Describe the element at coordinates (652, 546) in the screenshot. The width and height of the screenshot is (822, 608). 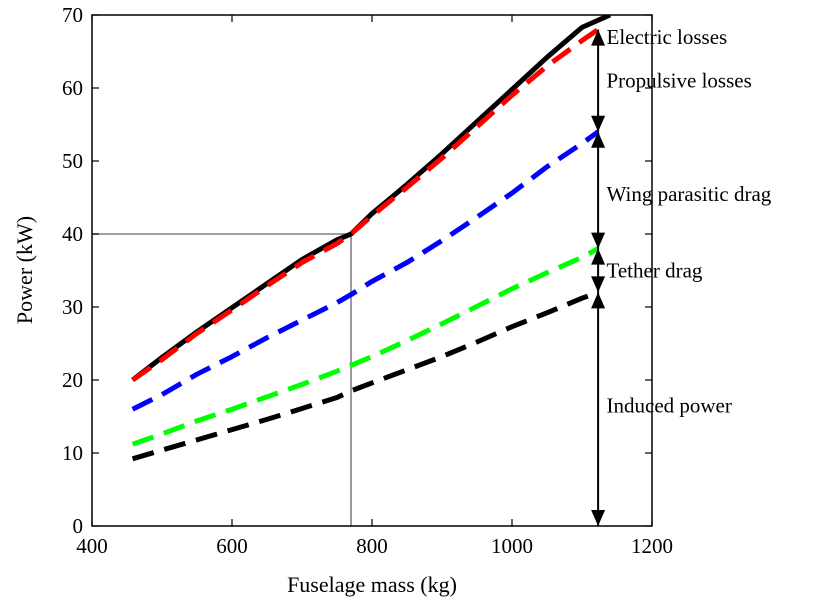
I see `x-tick-label: 1200` at that location.